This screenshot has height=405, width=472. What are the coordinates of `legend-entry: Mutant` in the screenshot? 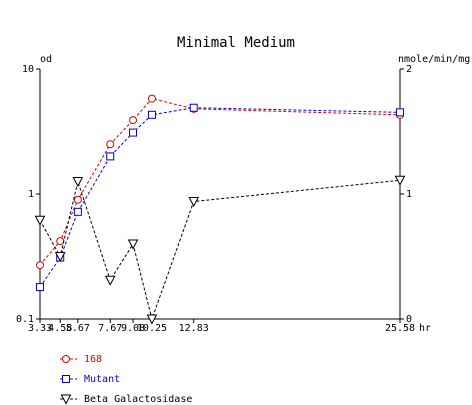 It's located at (90, 379).